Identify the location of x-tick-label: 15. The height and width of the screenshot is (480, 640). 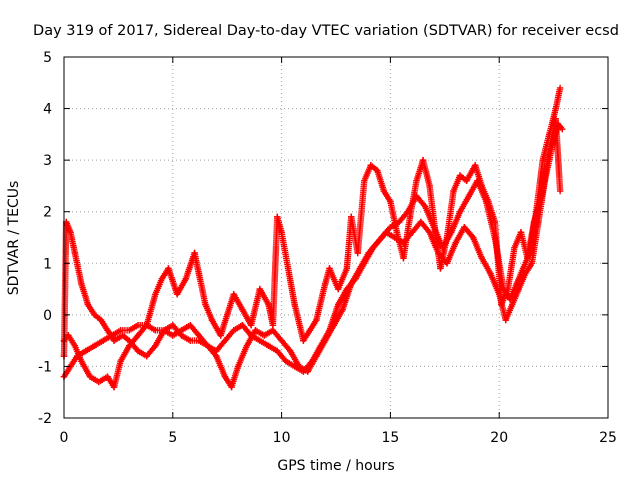
(390, 438).